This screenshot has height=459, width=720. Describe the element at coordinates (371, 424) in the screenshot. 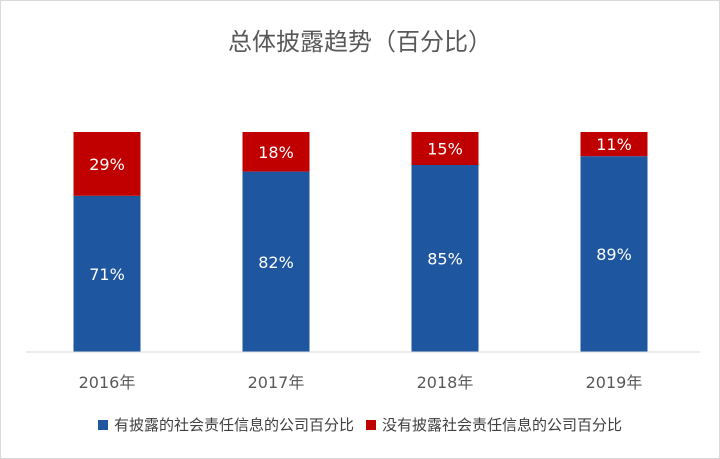

I see `legend-swatch-not-disclosed` at that location.